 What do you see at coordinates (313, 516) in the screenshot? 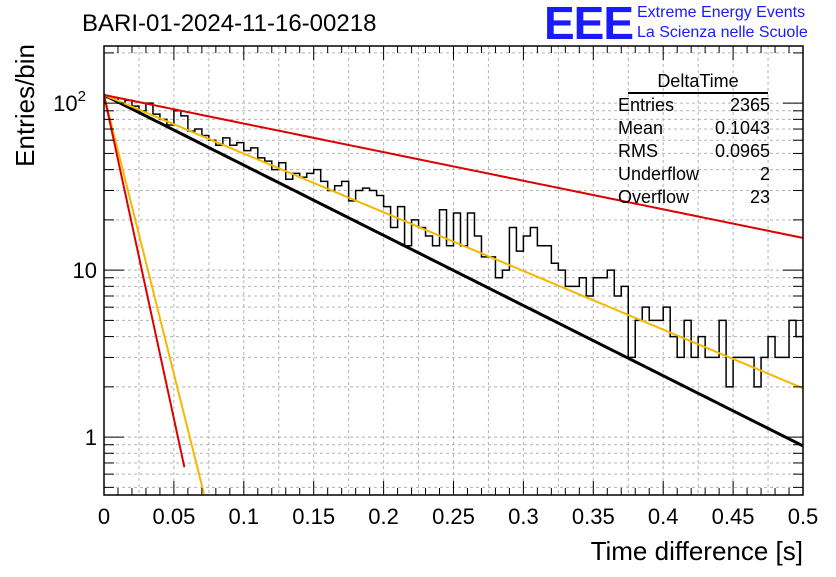
I see `x-tick-label: 0.15` at bounding box center [313, 516].